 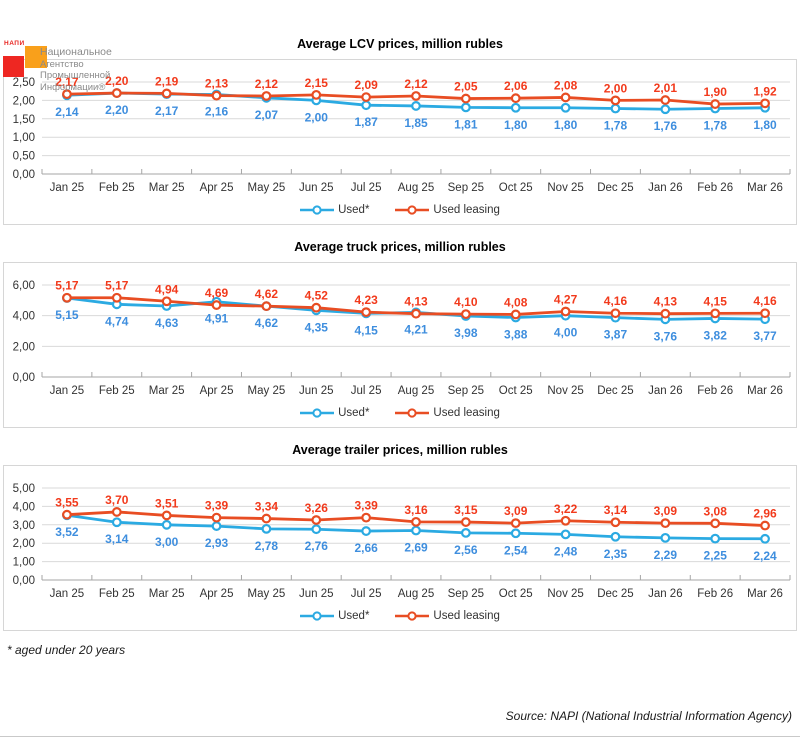 I want to click on y-tick-label: 2,00, so click(x=24, y=101).